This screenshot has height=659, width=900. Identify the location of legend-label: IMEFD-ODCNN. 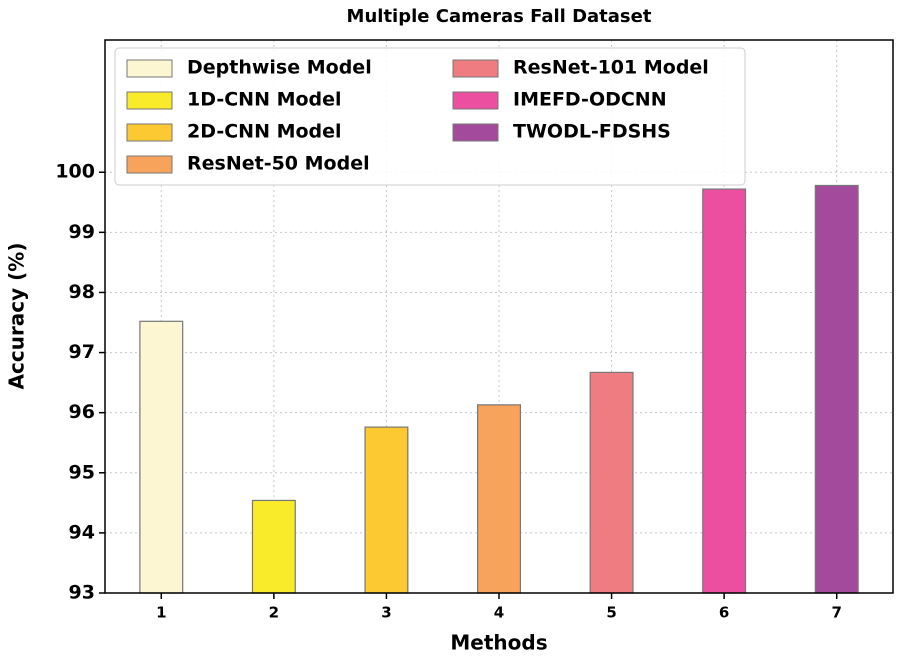
(590, 100).